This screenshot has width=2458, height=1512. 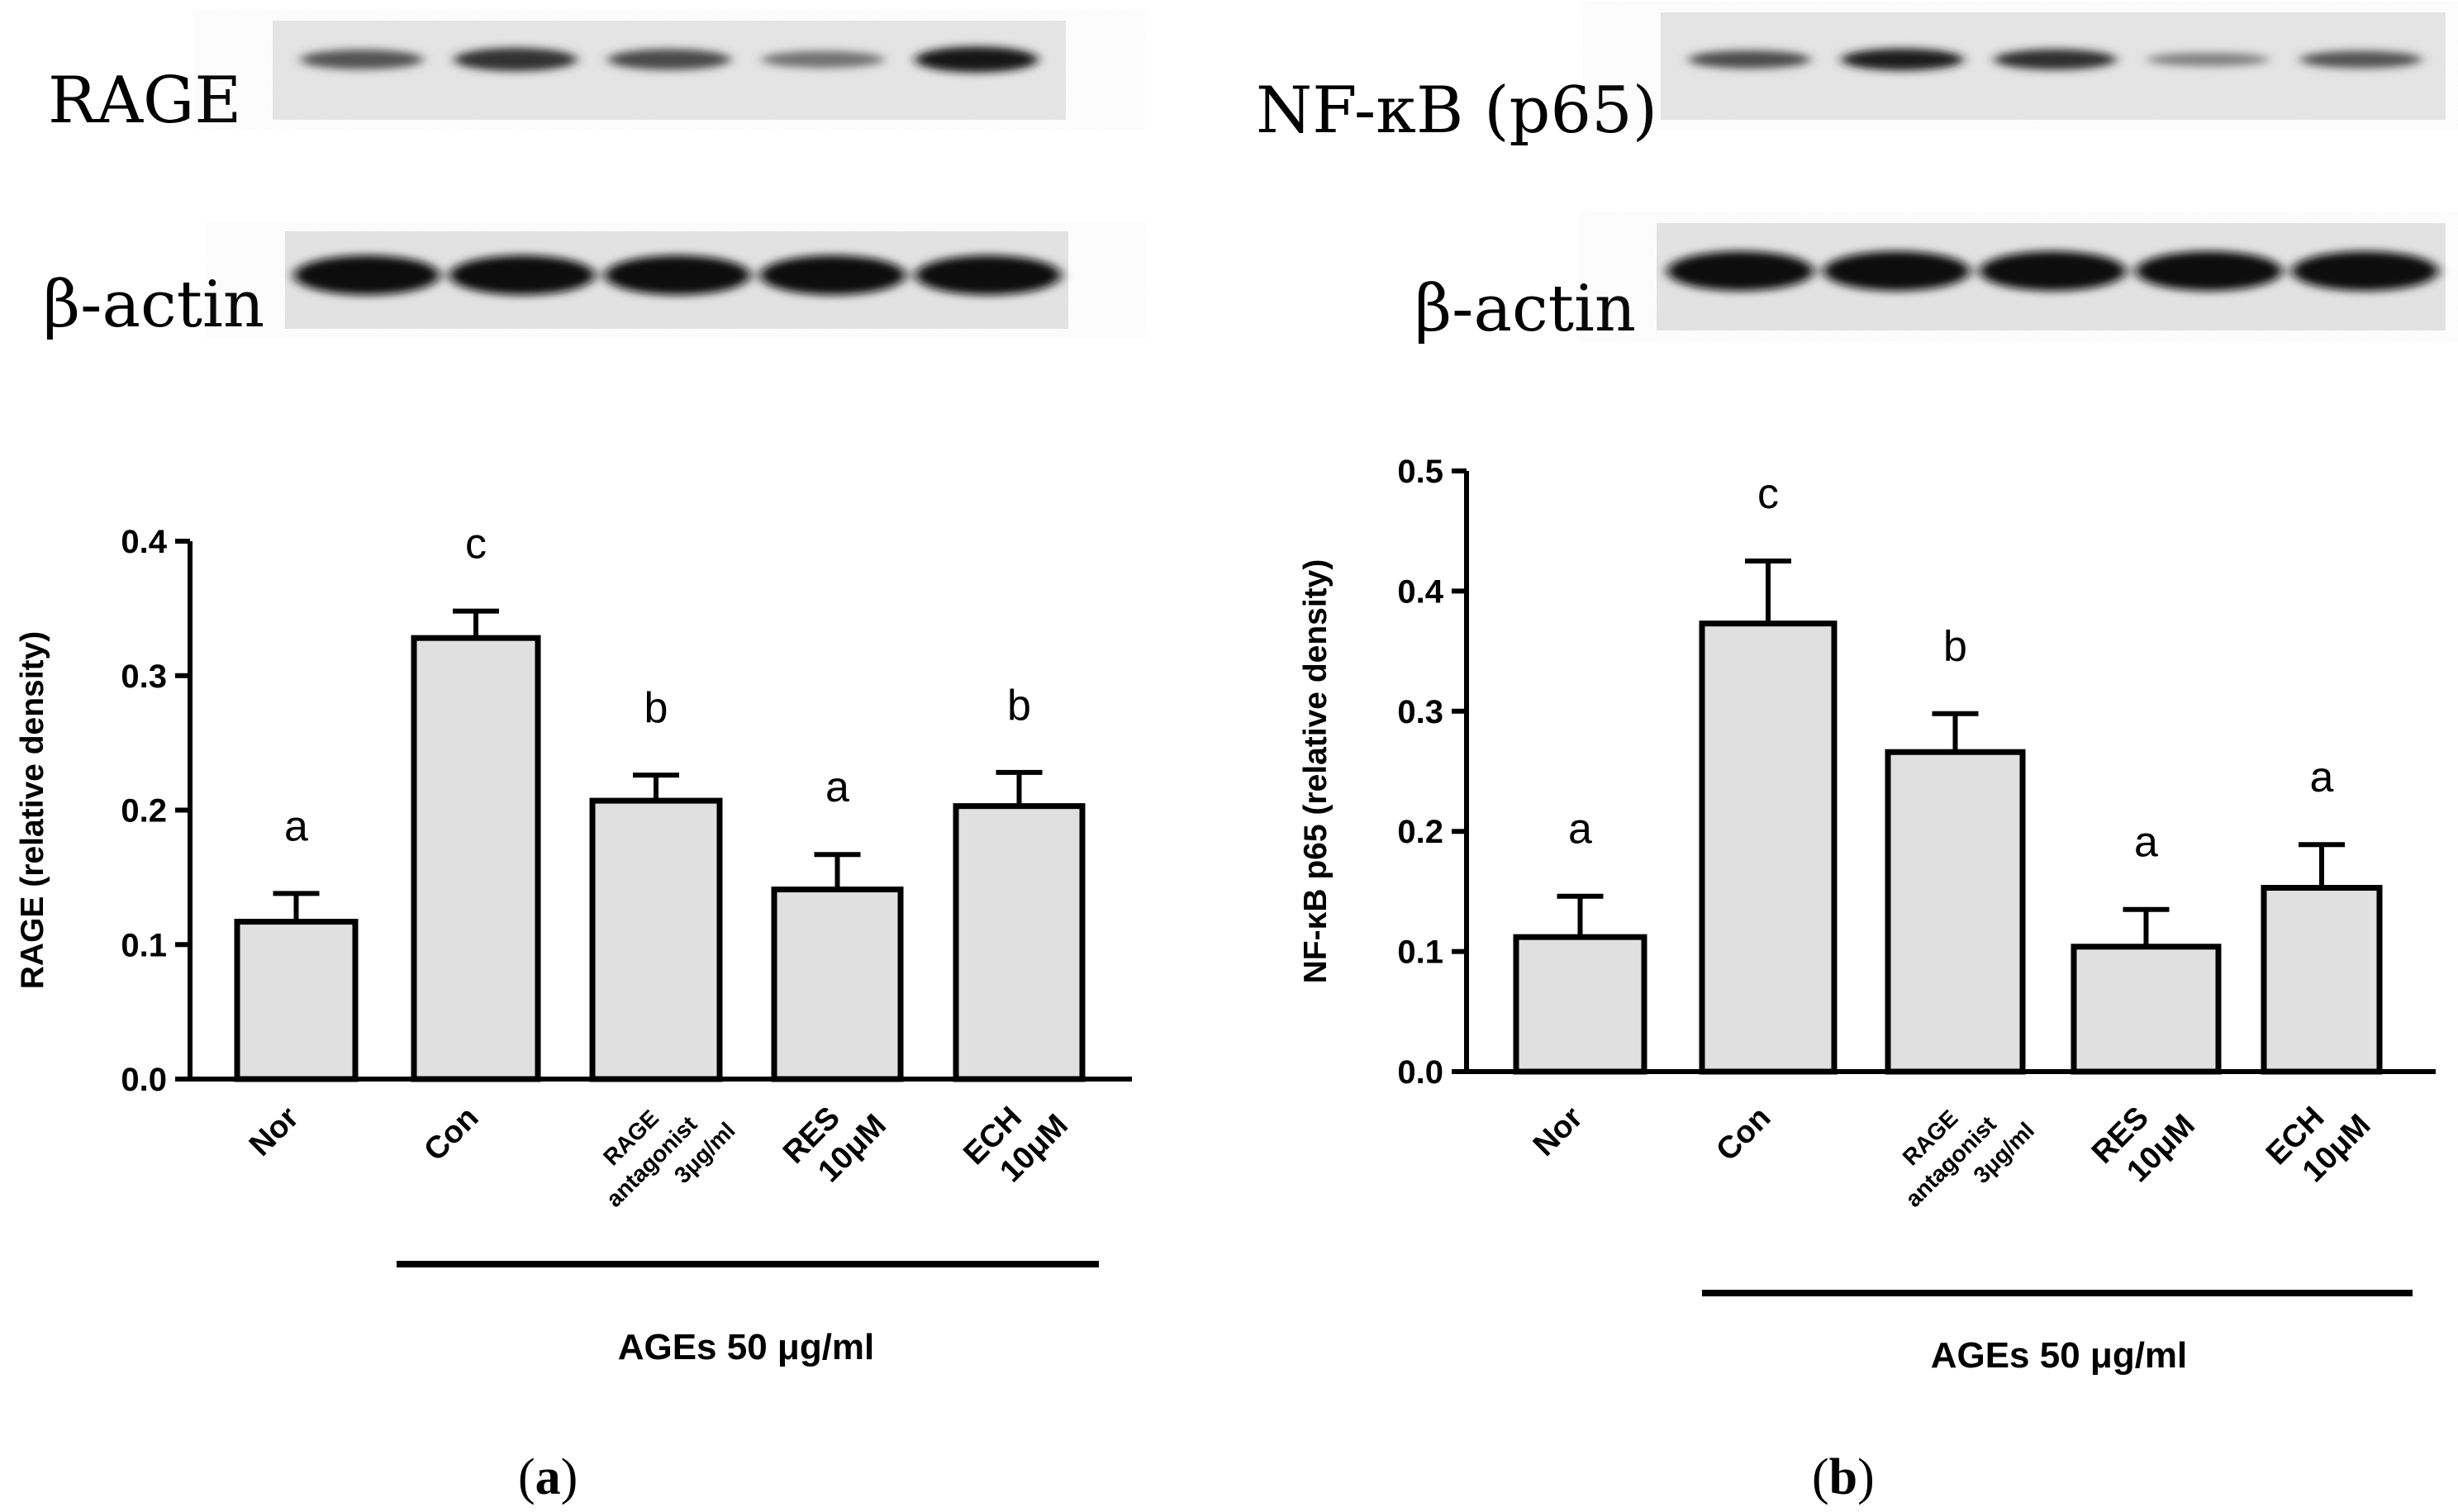 I want to click on rage-blot-strip, so click(x=669, y=70).